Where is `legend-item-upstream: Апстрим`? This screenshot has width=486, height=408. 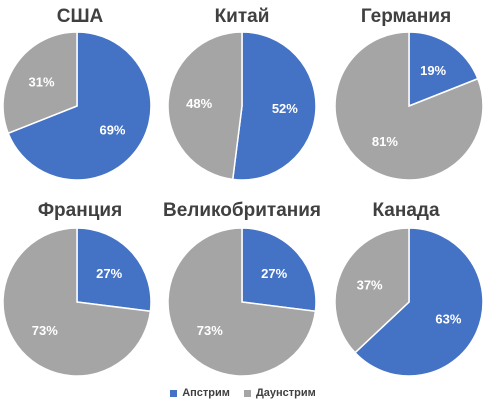
legend-item-upstream: Апстрим is located at coordinates (200, 393).